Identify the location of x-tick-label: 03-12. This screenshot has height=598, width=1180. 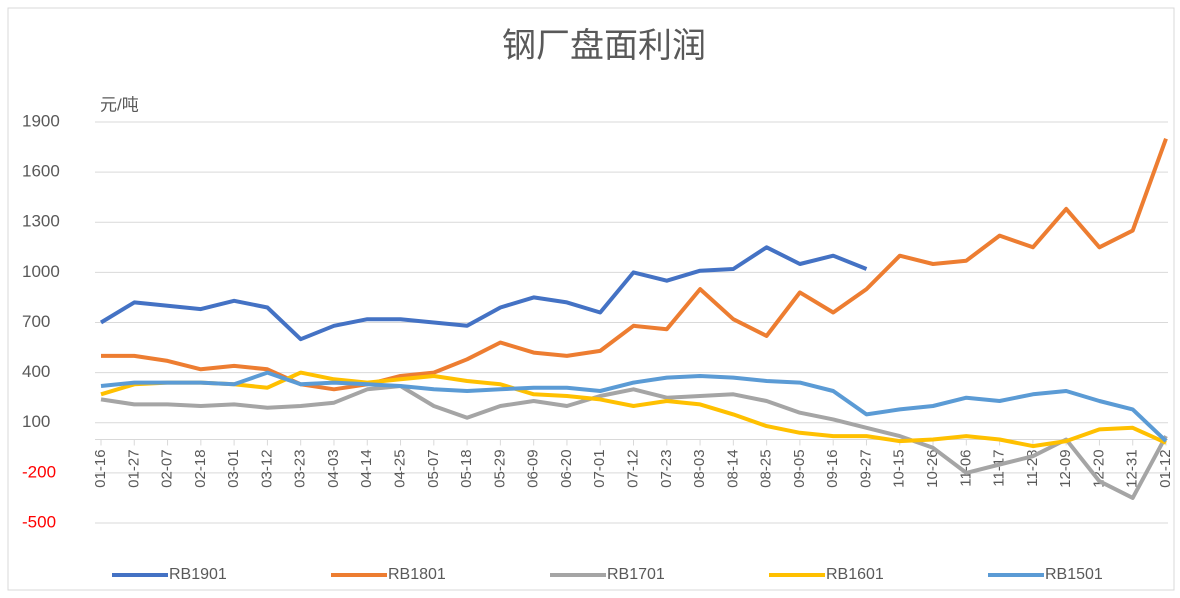
(266, 468).